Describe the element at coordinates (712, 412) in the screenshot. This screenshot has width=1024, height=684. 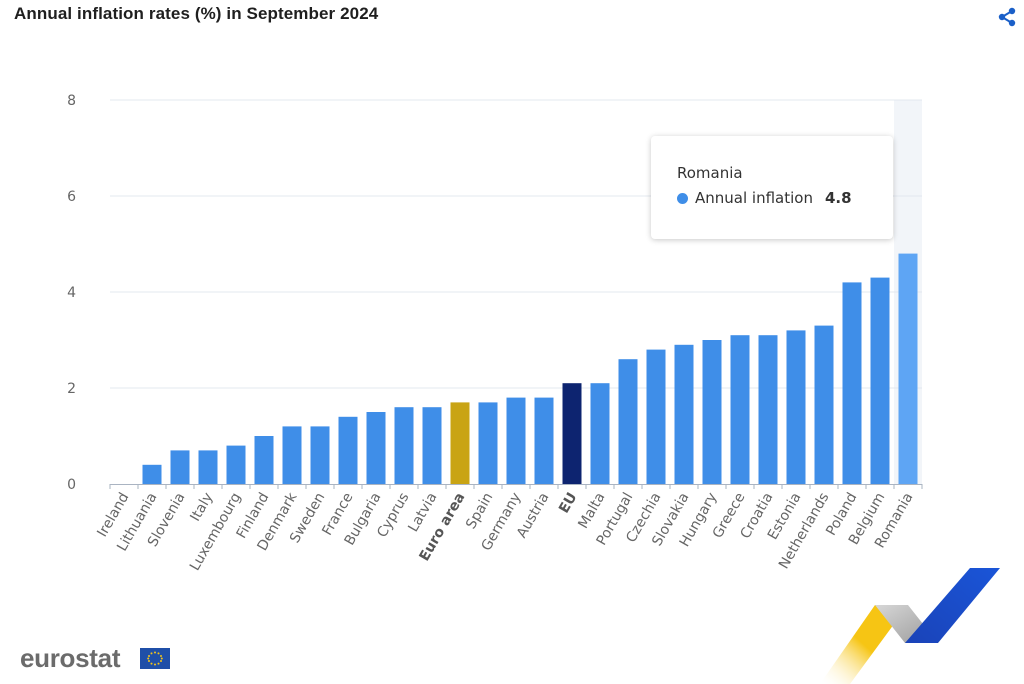
I see `bar-hungary` at that location.